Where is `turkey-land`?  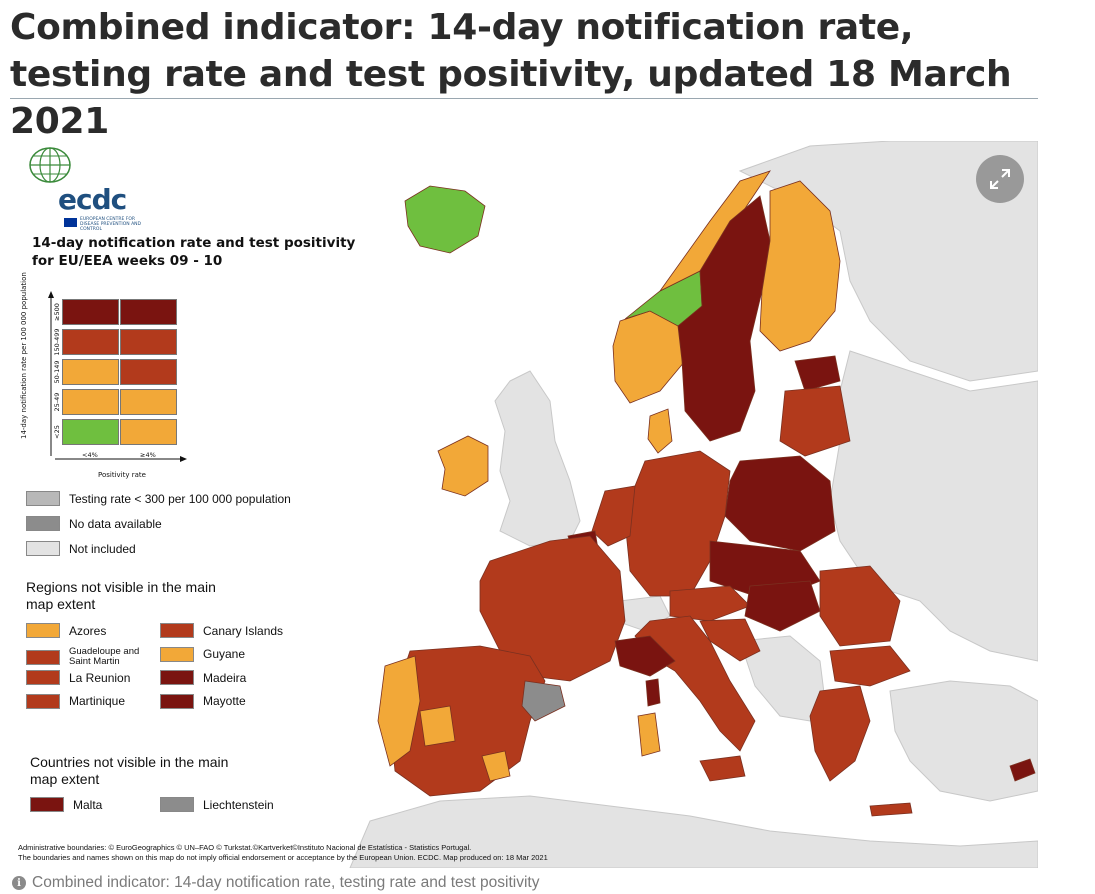
turkey-land is located at coordinates (963, 741).